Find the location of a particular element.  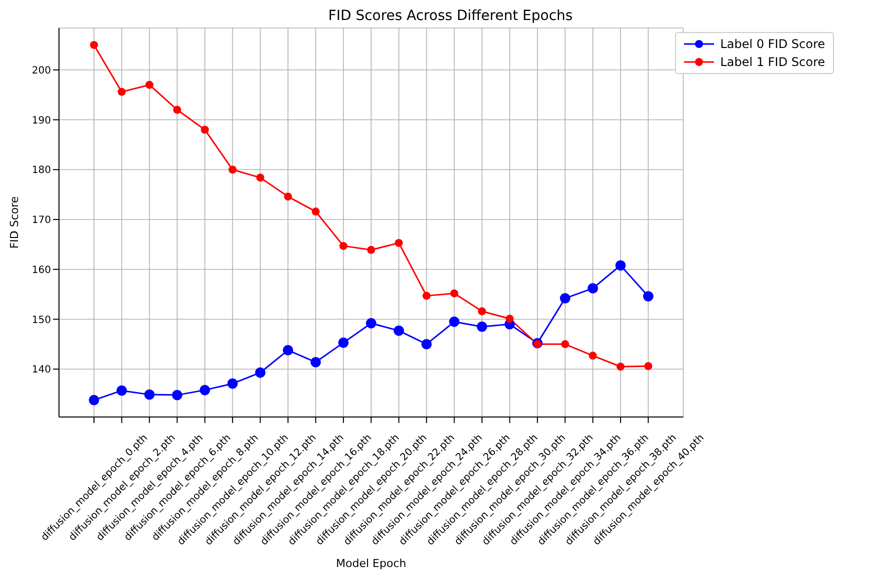

x-axis-title: Model Epoch is located at coordinates (371, 563).